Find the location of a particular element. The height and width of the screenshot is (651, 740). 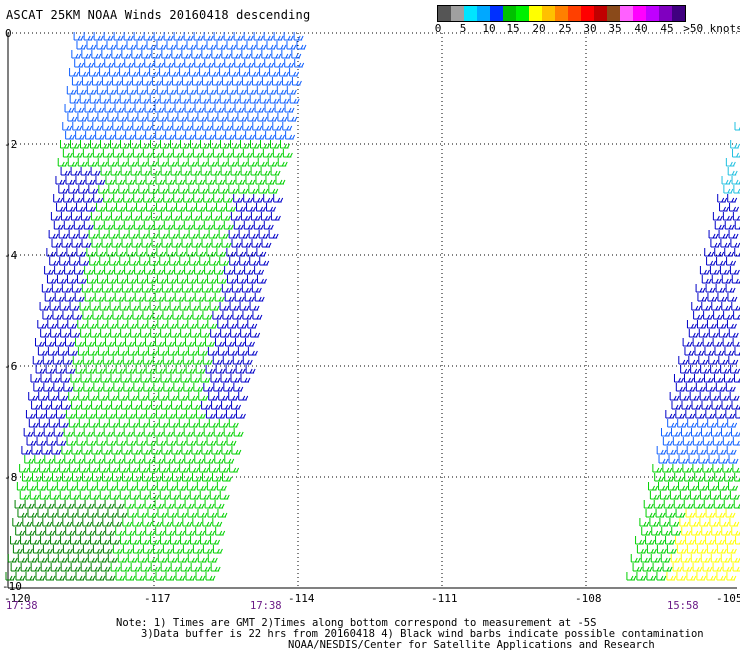

y-tick-label: -2 is located at coordinates (10, 144).